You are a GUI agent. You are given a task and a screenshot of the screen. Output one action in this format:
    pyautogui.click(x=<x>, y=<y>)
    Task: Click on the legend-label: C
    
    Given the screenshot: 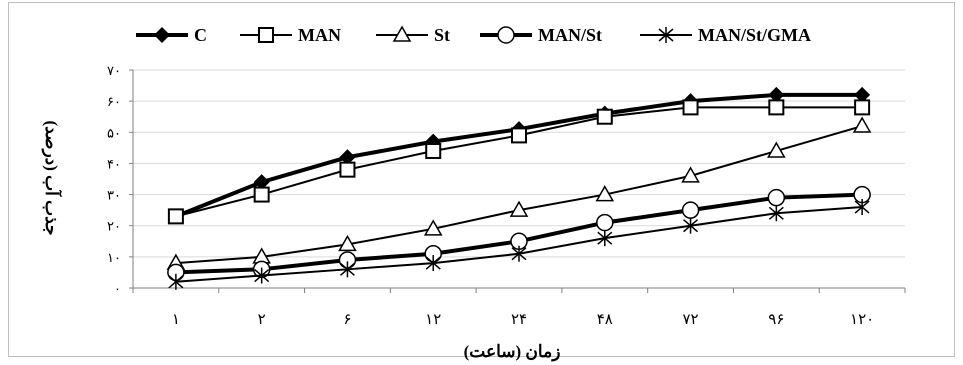 What is the action you would take?
    pyautogui.click(x=200, y=35)
    